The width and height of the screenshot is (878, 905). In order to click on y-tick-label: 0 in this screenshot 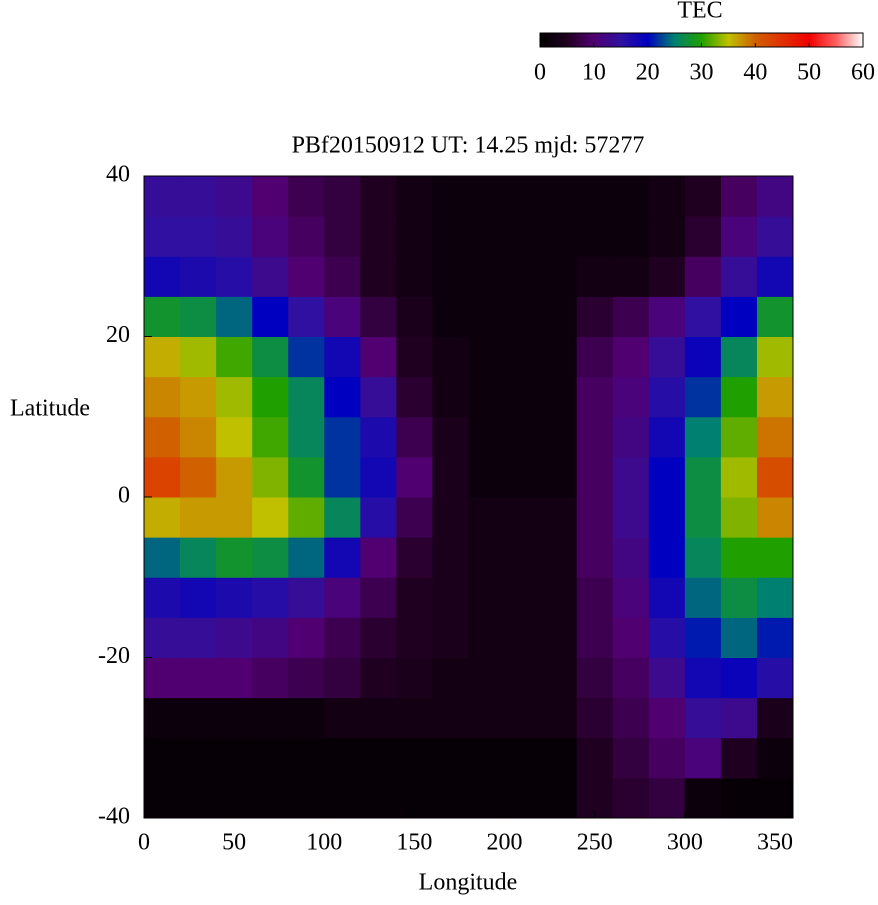, I will do `click(124, 496)`.